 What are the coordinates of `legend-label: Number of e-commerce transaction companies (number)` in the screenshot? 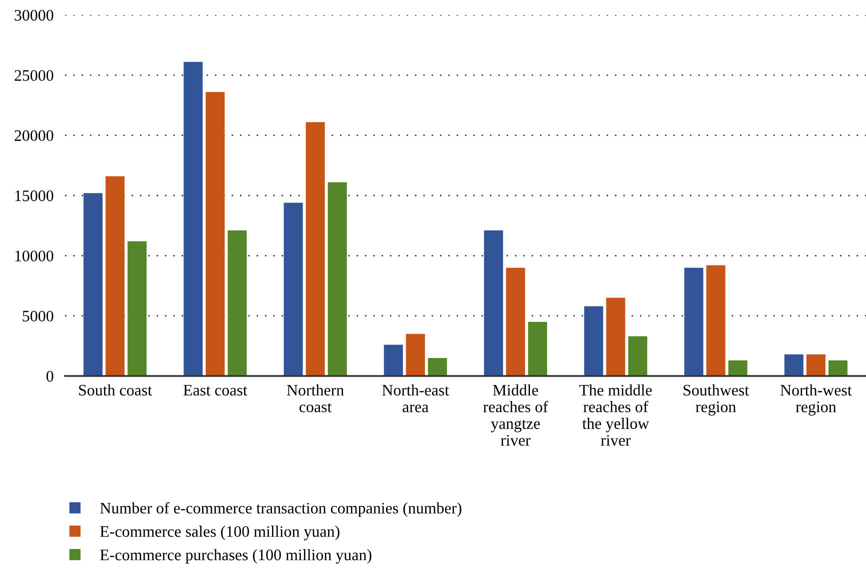 It's located at (281, 509).